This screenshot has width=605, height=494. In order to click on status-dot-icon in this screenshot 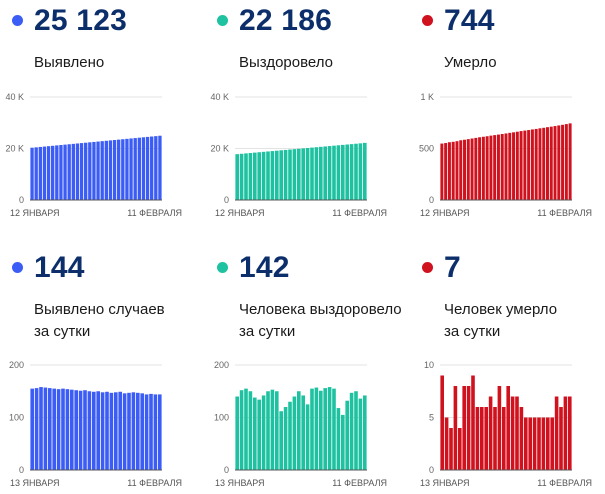, I will do `click(222, 267)`.